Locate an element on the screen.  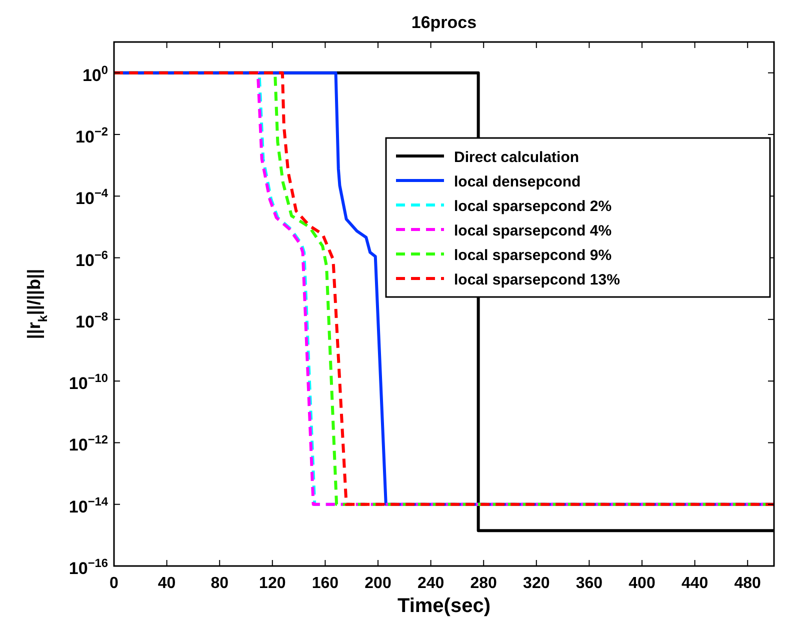
y-tick-label: 10$^{−10}$ is located at coordinates (88, 382).